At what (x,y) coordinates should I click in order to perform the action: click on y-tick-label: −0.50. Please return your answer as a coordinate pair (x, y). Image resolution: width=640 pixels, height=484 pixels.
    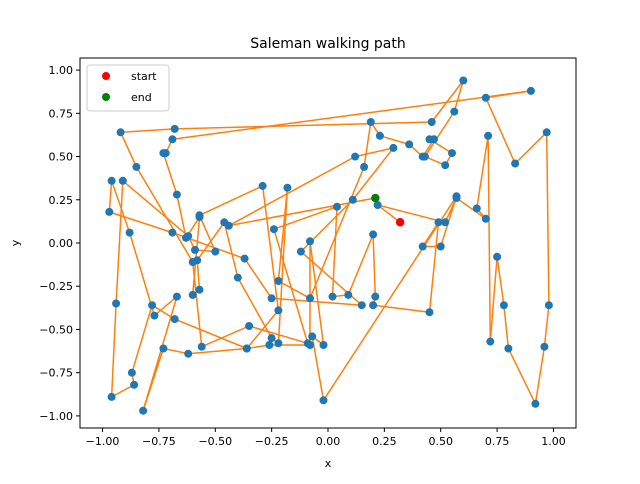
    Looking at the image, I should click on (56, 329).